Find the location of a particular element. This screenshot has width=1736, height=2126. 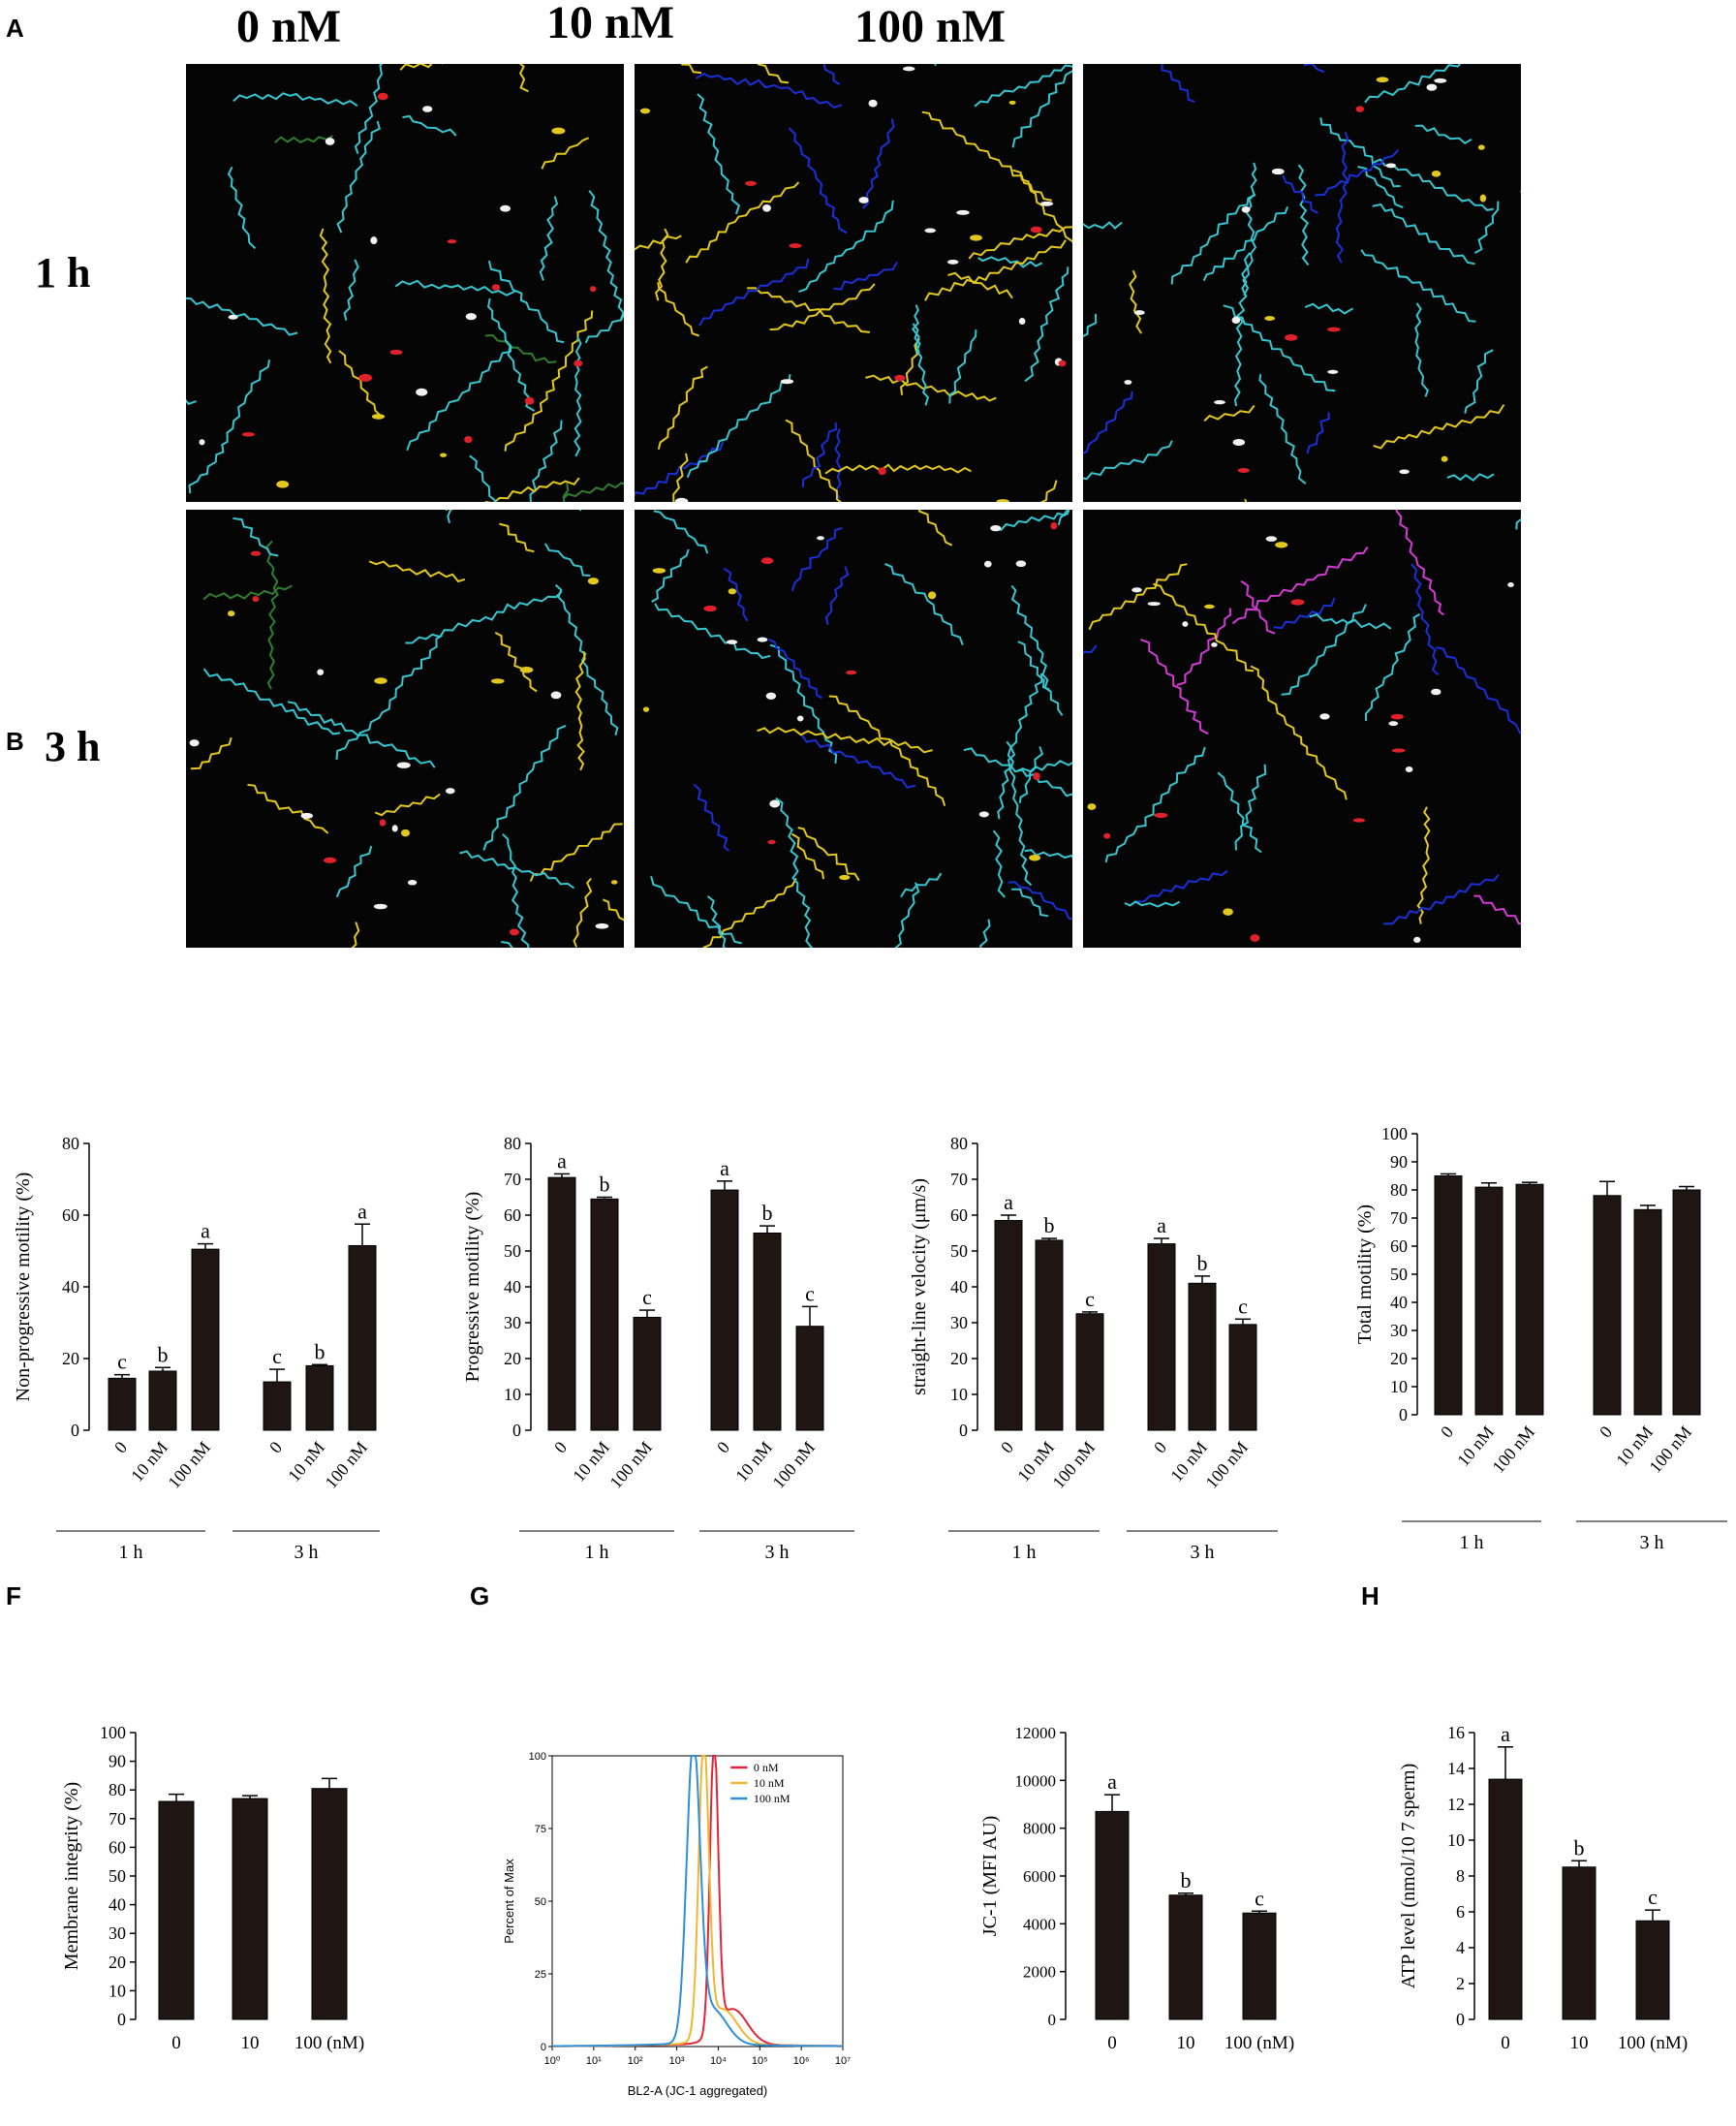

y-axis-label: Membrane integrity (%) is located at coordinates (71, 1876).